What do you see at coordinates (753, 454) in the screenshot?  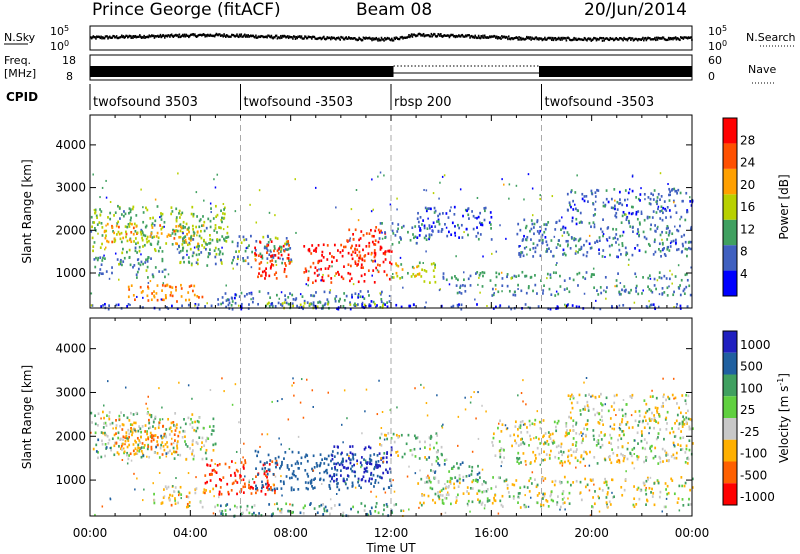 I see `velocity-colorbar-tick: -100` at bounding box center [753, 454].